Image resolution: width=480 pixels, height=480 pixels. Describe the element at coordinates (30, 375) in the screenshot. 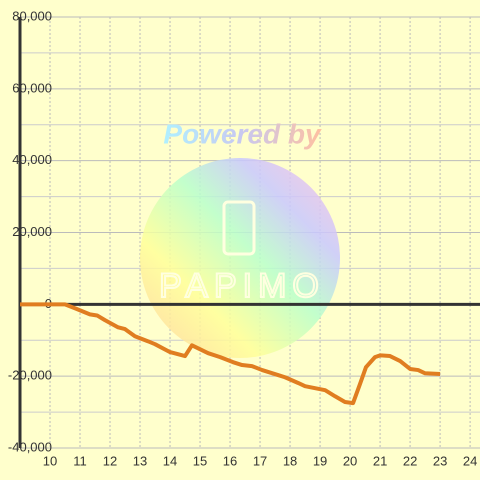

I see `y-tick-label: -20,000` at that location.